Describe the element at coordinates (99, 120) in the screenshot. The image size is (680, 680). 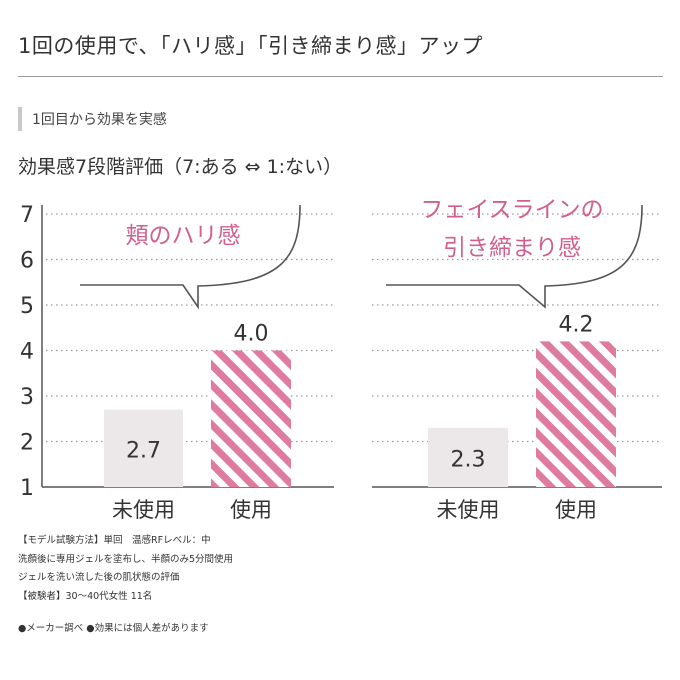
I see `section-subtitle: 1回目から効果を実感` at that location.